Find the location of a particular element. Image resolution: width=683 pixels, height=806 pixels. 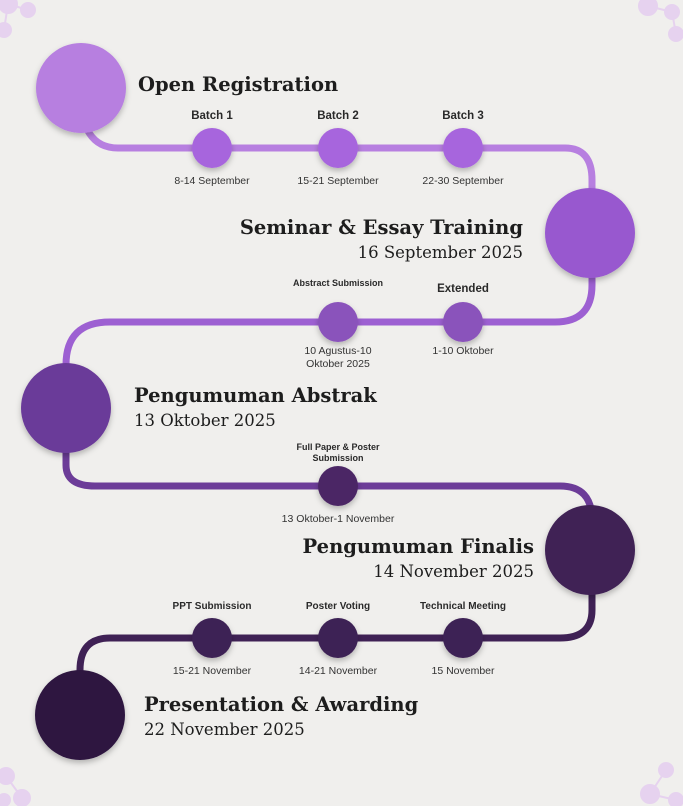

milestone-title-poster-voting: Poster Voting is located at coordinates (338, 606).